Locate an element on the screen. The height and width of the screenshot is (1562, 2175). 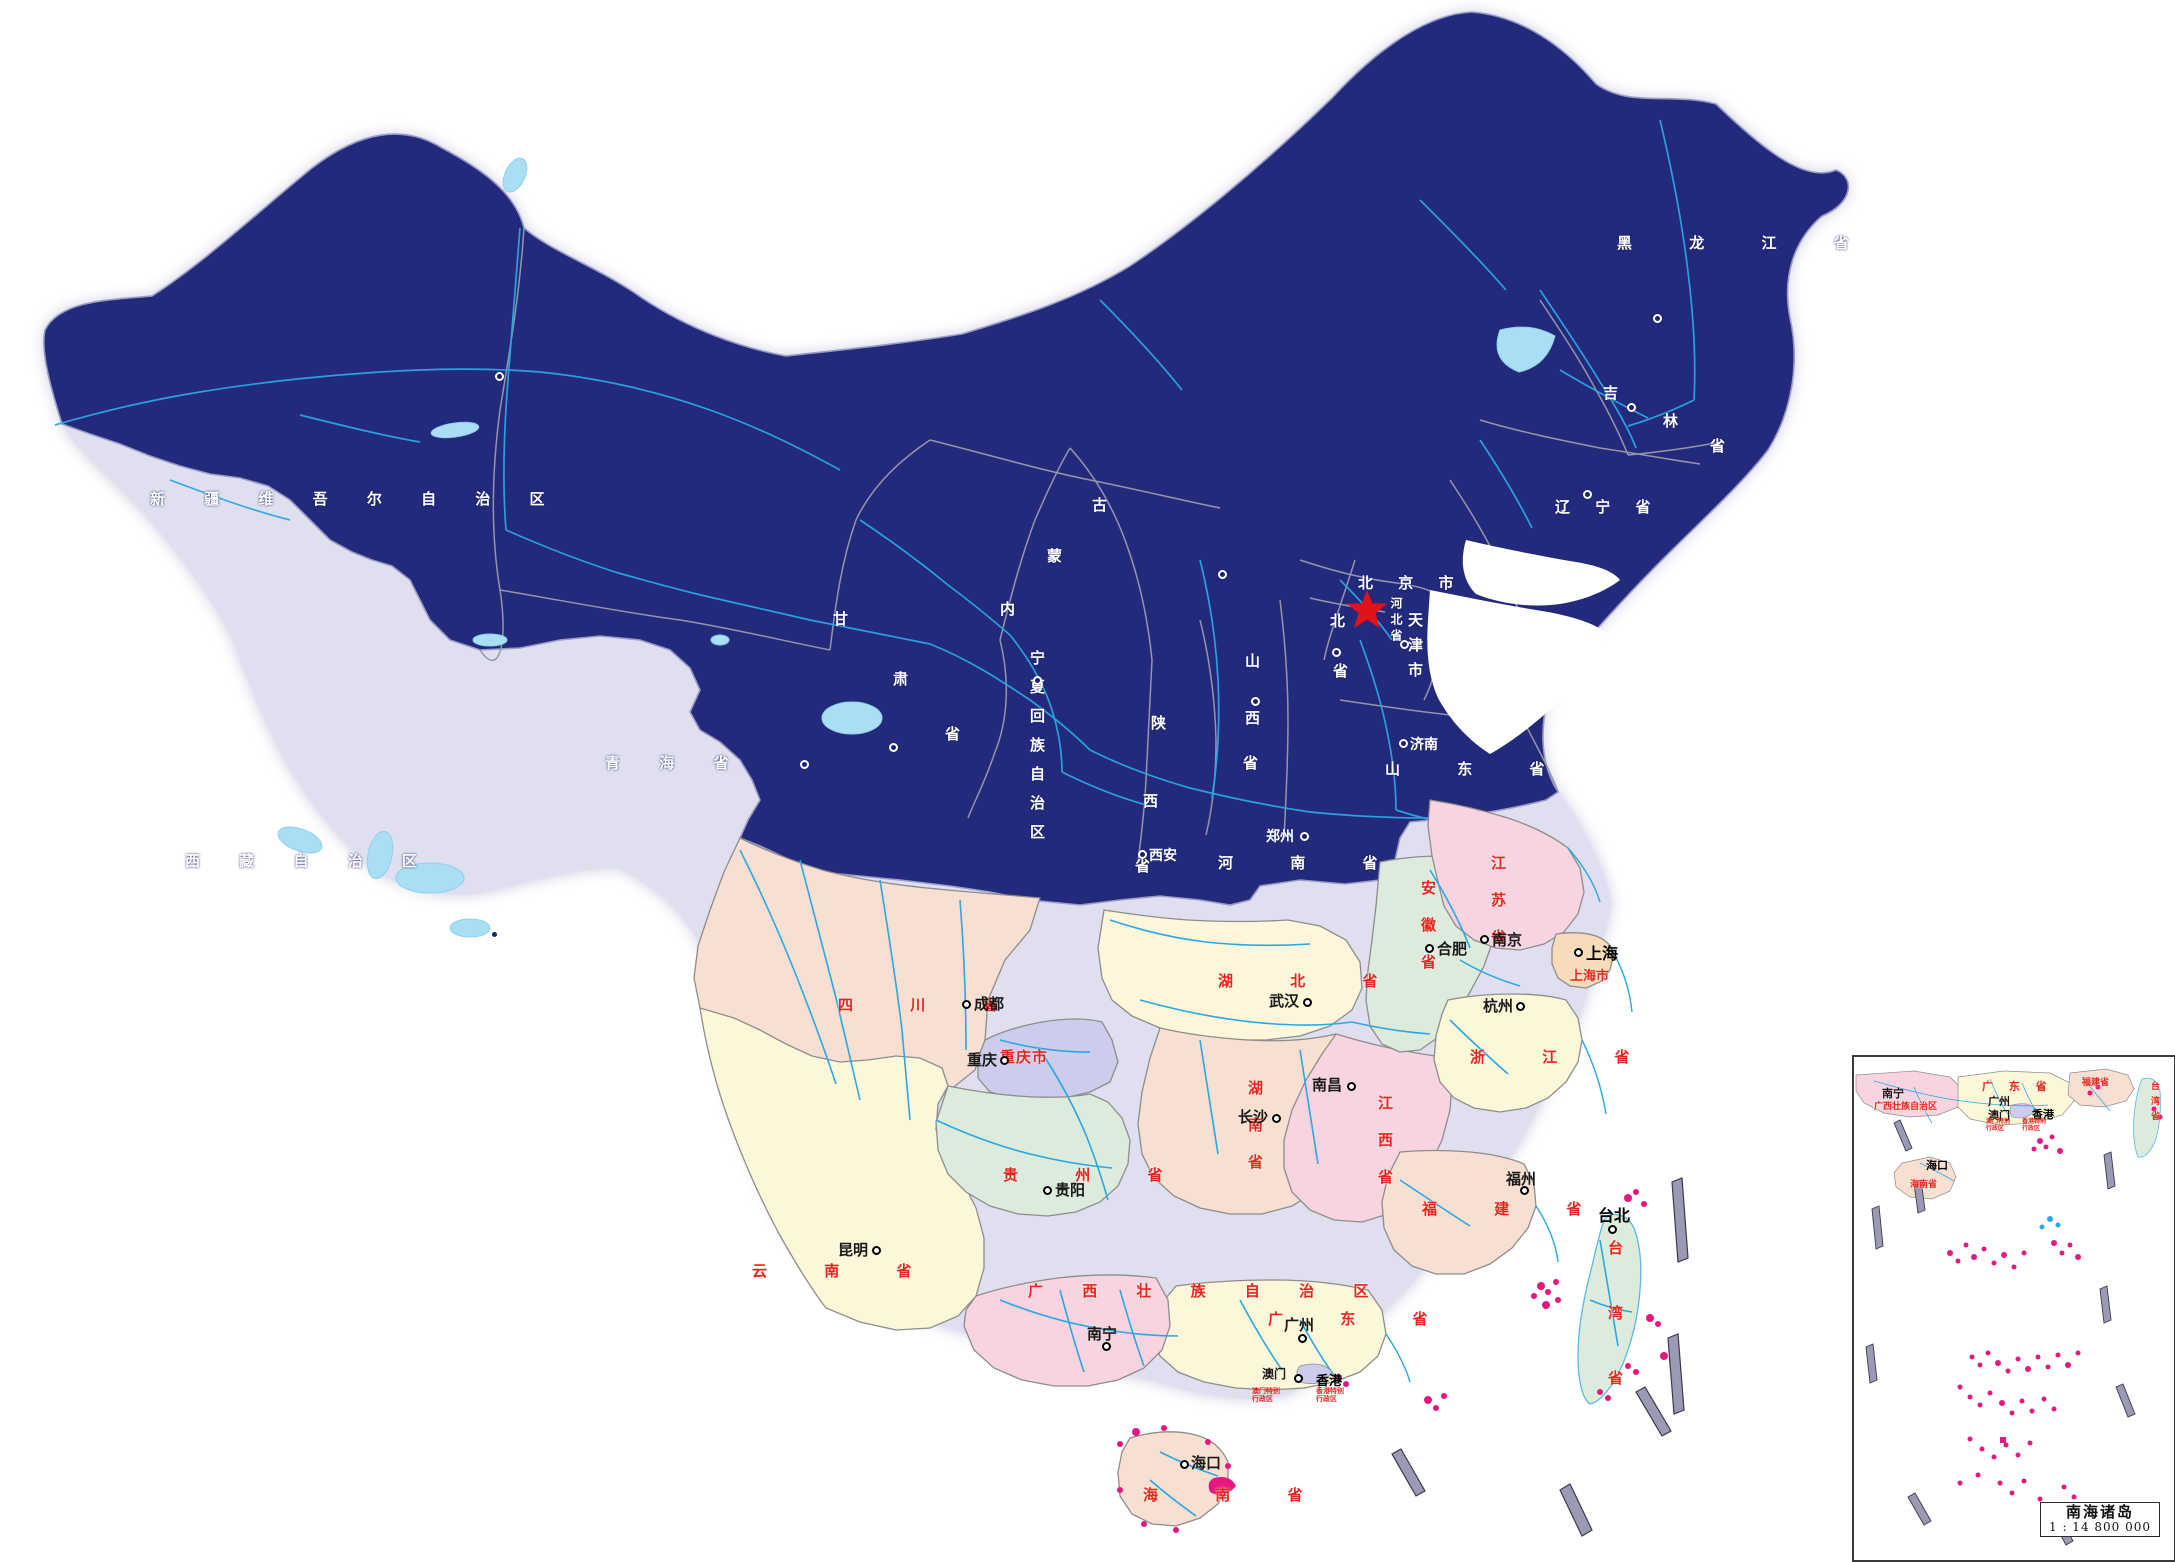
city-dot-hangzhou is located at coordinates (1520, 1006).